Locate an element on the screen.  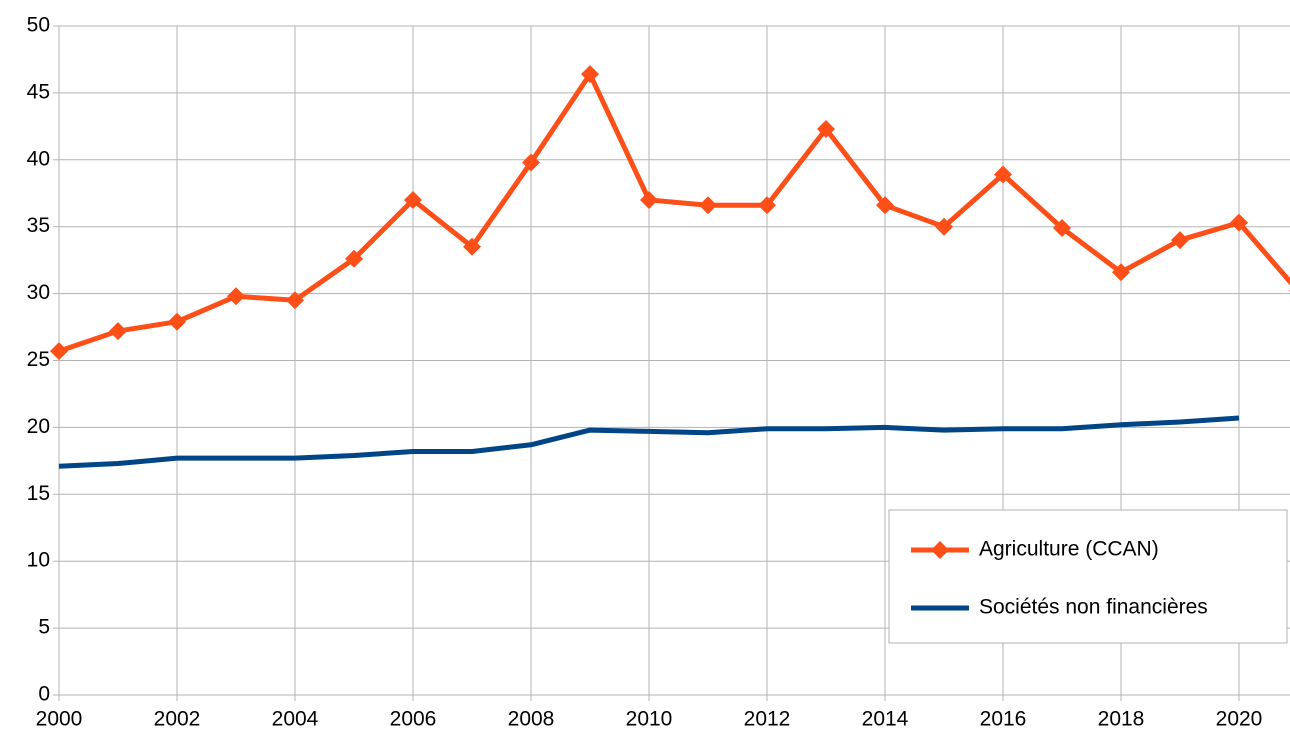
legend-marker is located at coordinates (940, 550).